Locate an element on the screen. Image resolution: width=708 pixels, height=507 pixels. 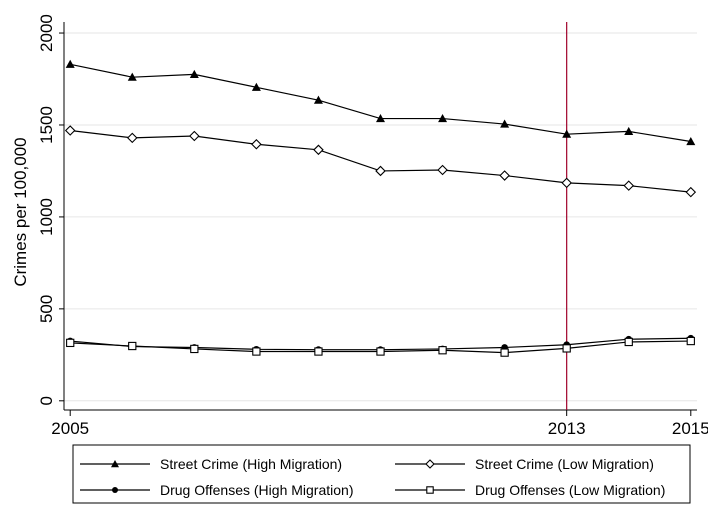
legend-box is located at coordinates (381, 474).